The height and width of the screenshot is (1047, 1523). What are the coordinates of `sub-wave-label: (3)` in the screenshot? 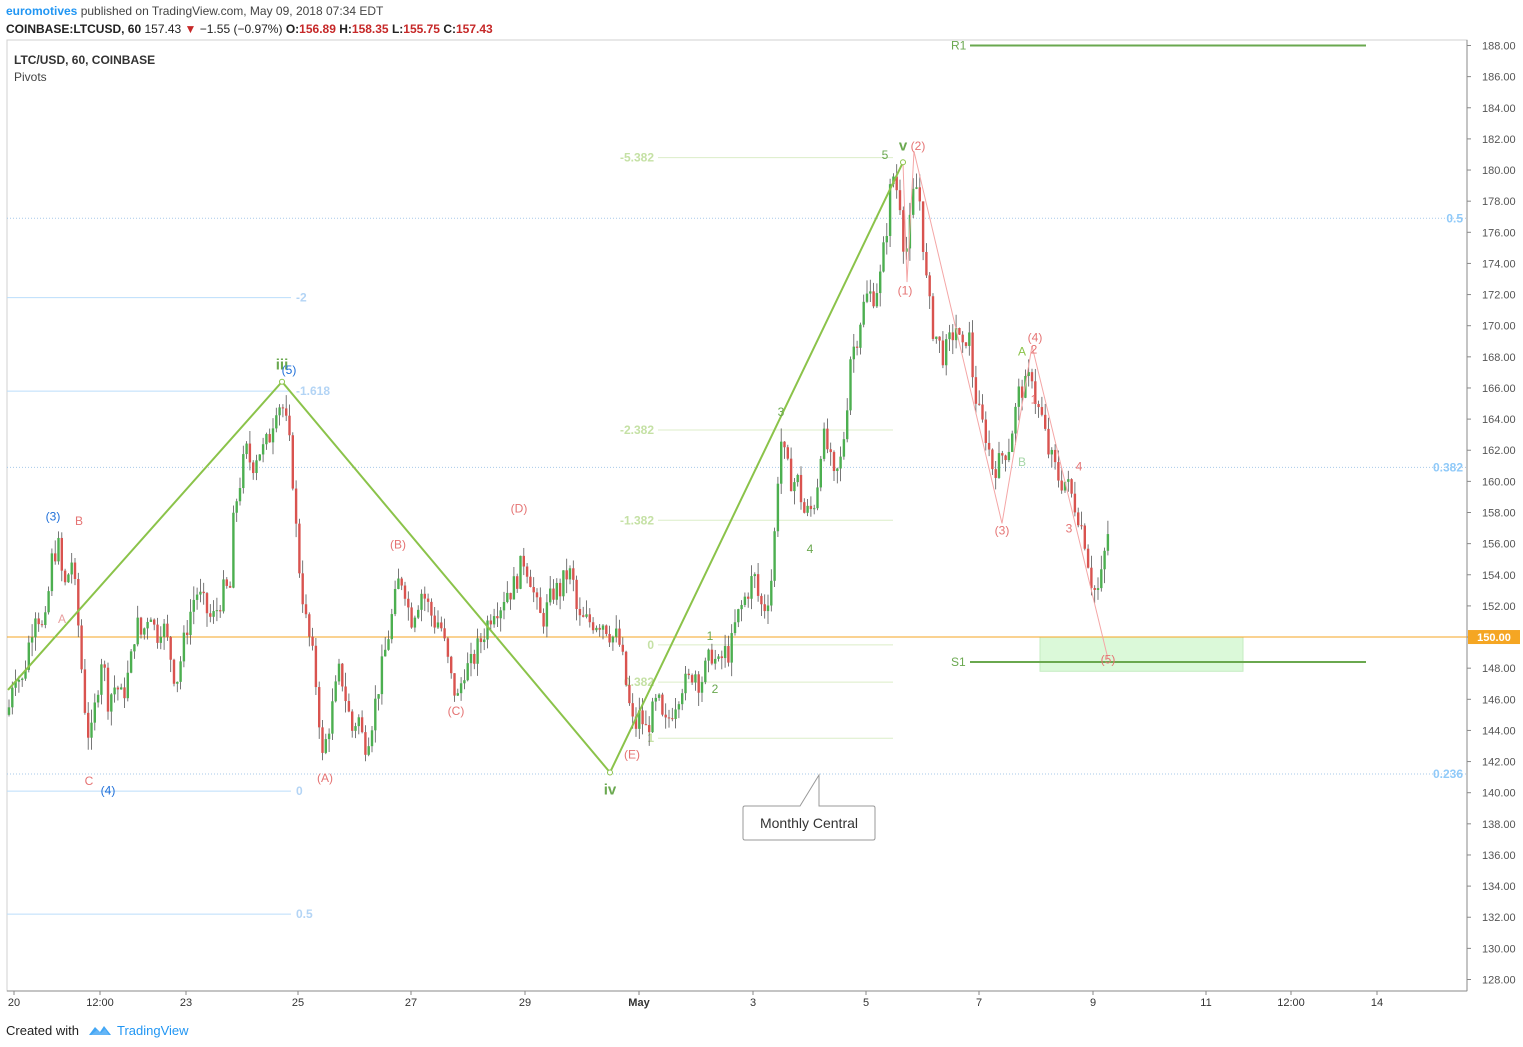 It's located at (1002, 530).